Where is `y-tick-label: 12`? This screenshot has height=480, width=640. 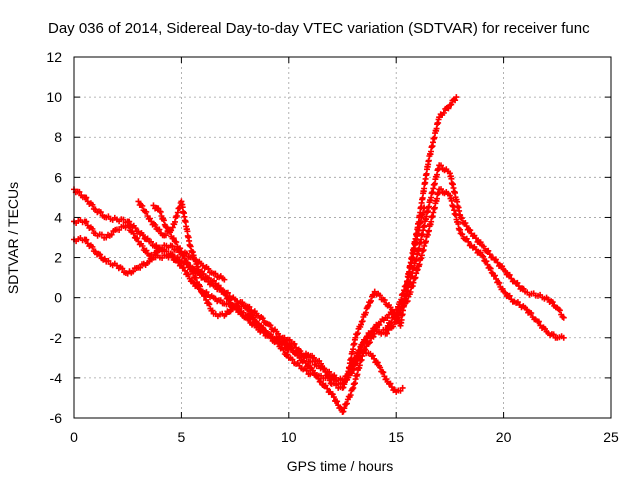
y-tick-label: 12 is located at coordinates (54, 57).